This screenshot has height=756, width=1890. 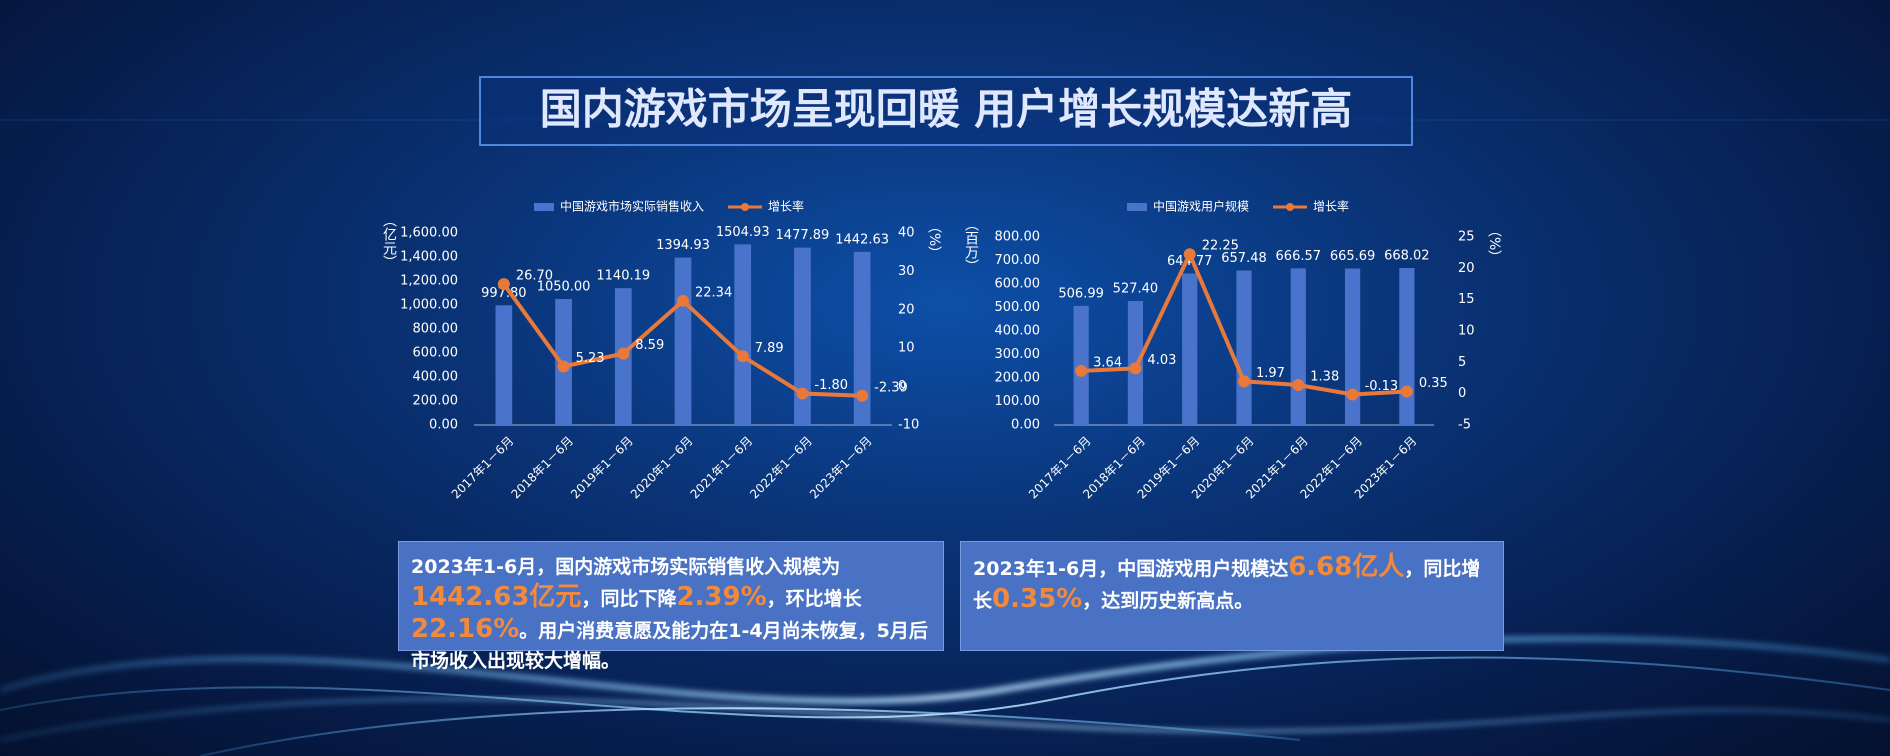 What do you see at coordinates (429, 281) in the screenshot?
I see `y-tick-label: 1,200.00` at bounding box center [429, 281].